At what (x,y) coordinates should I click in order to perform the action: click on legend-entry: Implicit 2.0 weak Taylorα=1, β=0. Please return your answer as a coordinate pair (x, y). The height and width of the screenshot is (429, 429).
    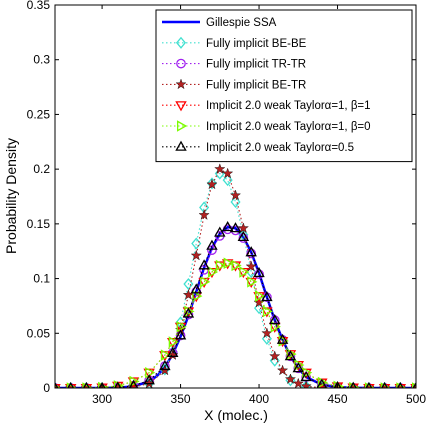
    Looking at the image, I should click on (288, 127).